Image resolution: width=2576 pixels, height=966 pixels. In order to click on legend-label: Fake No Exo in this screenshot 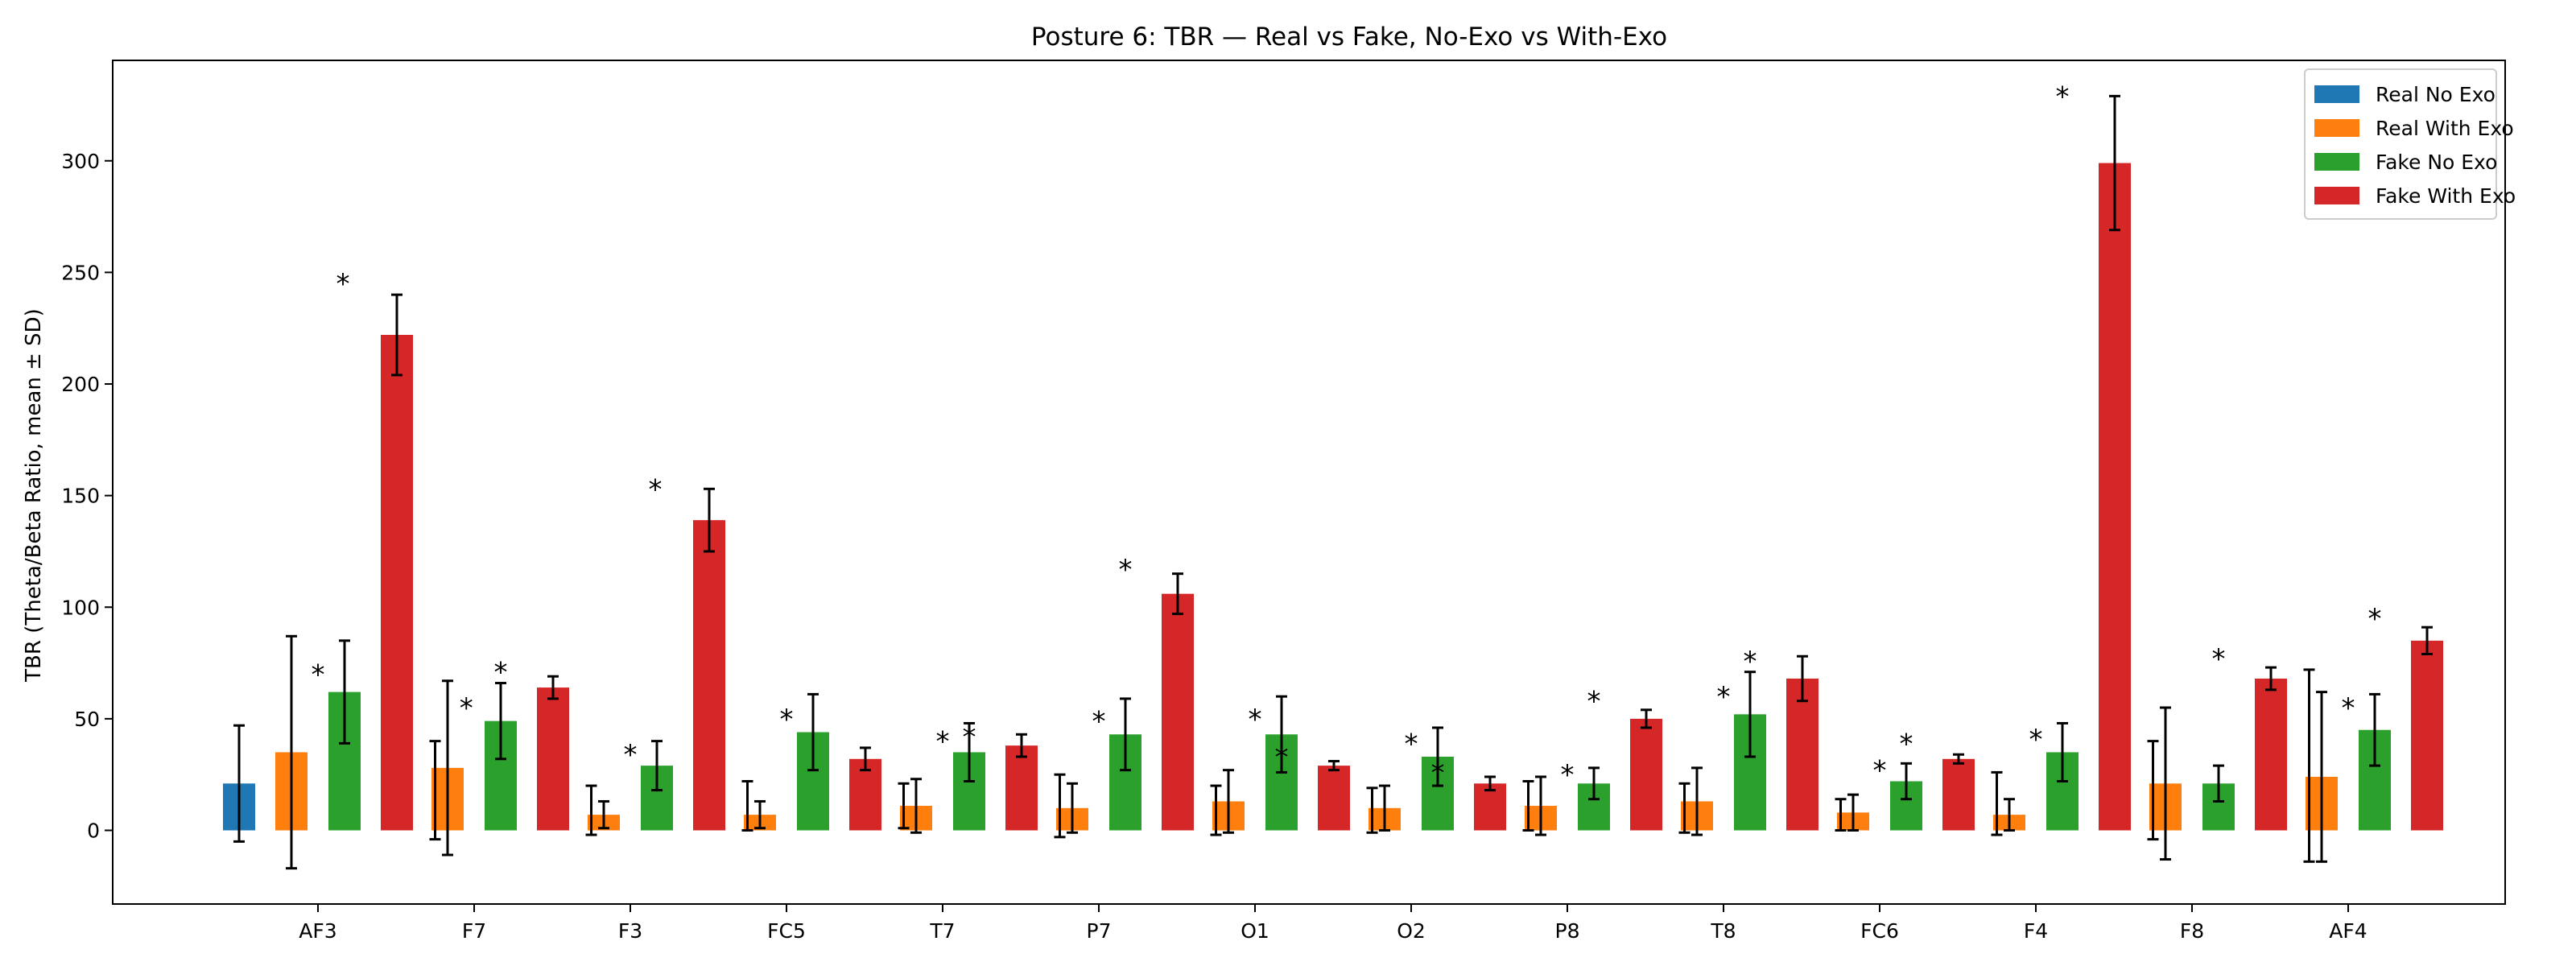, I will do `click(2436, 162)`.